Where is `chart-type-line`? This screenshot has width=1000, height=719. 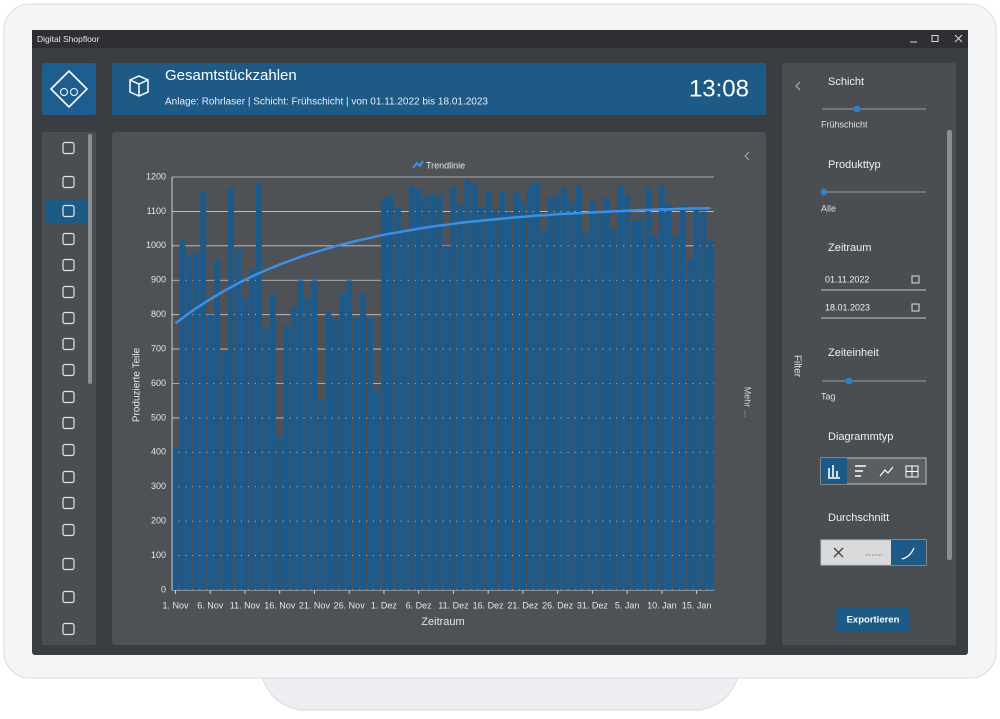
chart-type-line is located at coordinates (886, 471).